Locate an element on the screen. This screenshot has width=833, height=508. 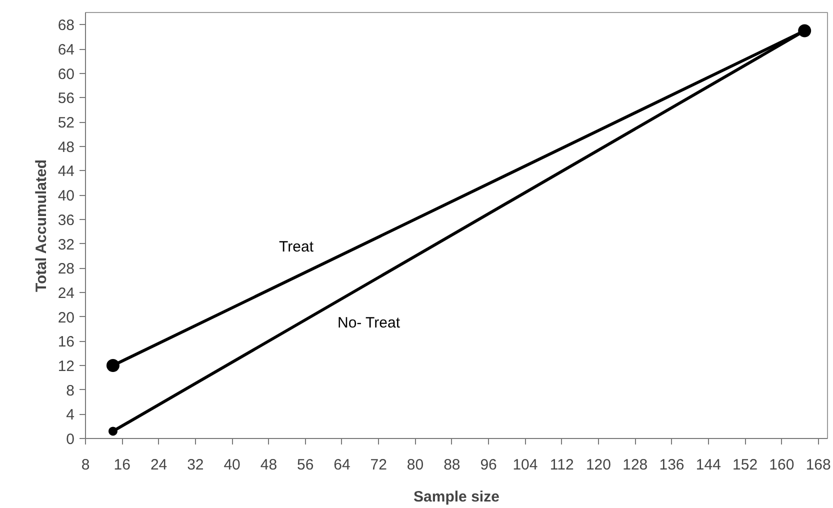
series-label: No- Treat is located at coordinates (369, 323).